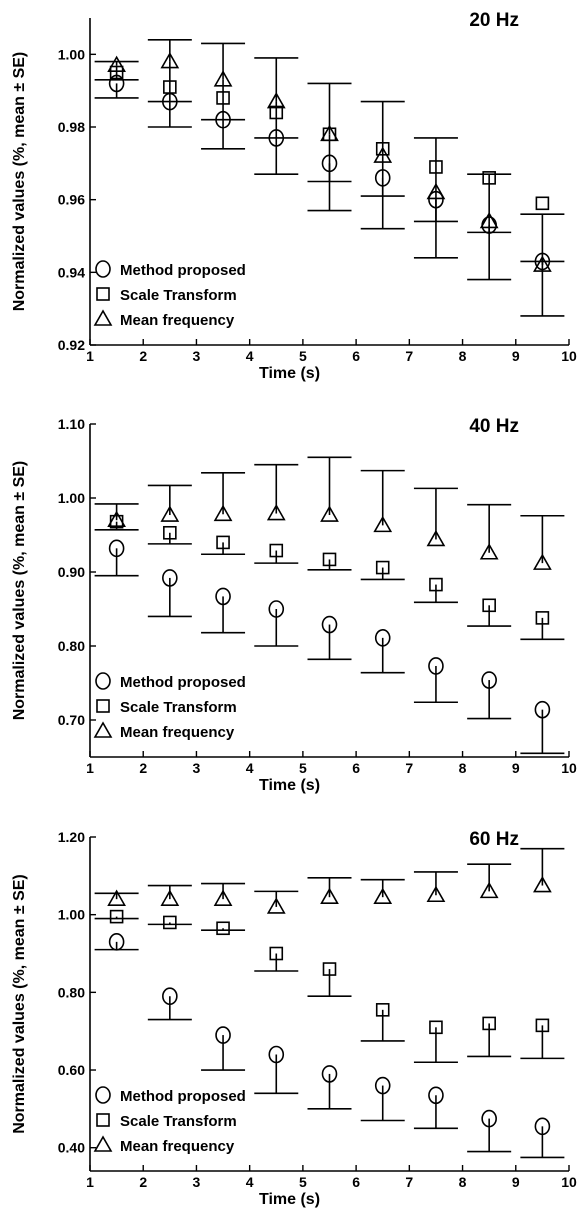  What do you see at coordinates (494, 839) in the screenshot?
I see `chart-title: 60 Hz` at bounding box center [494, 839].